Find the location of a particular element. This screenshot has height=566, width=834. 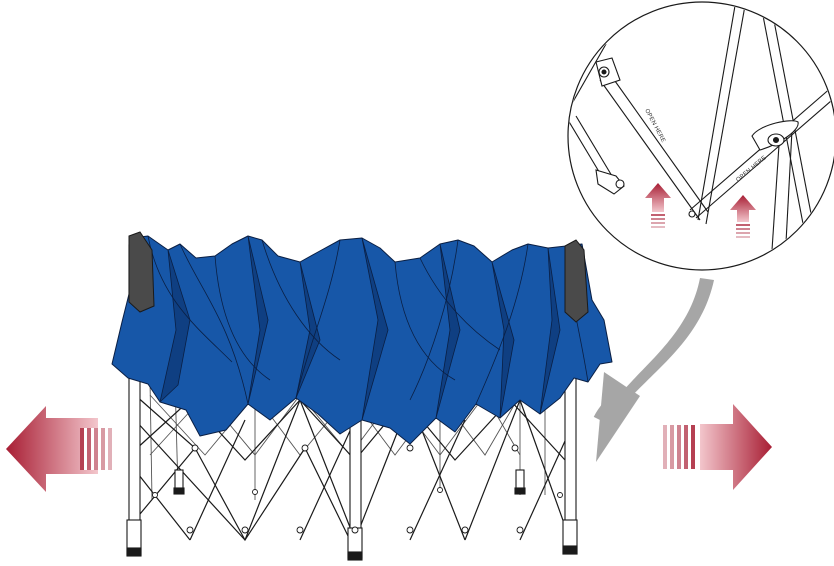

corner-cap-left is located at coordinates (141, 272).